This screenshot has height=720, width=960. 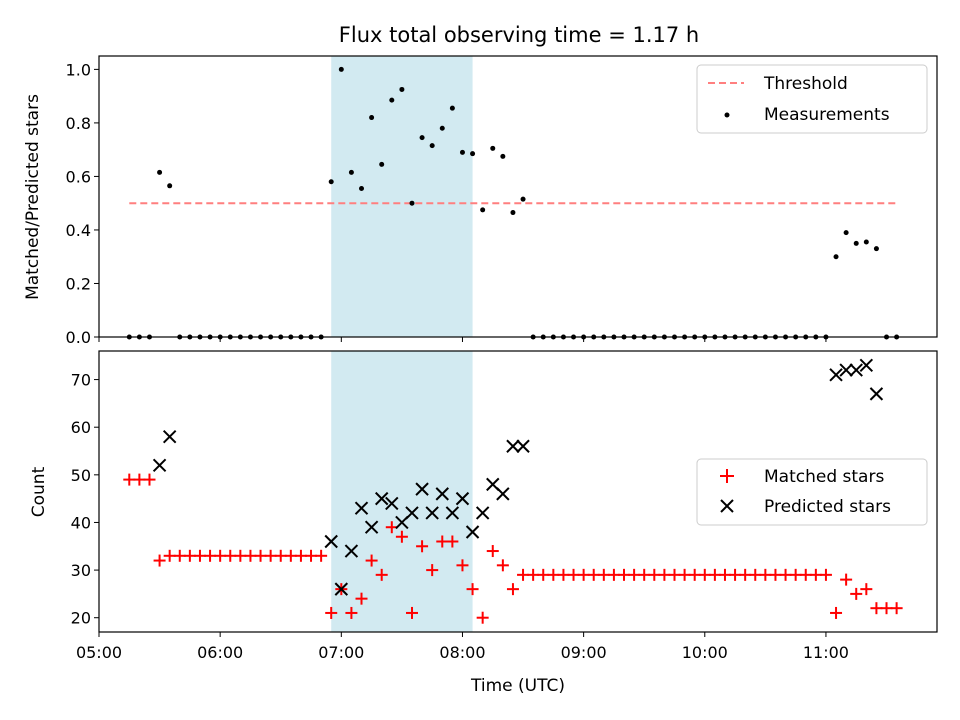 What do you see at coordinates (462, 339) in the screenshot?
I see `top-x-ticks` at bounding box center [462, 339].